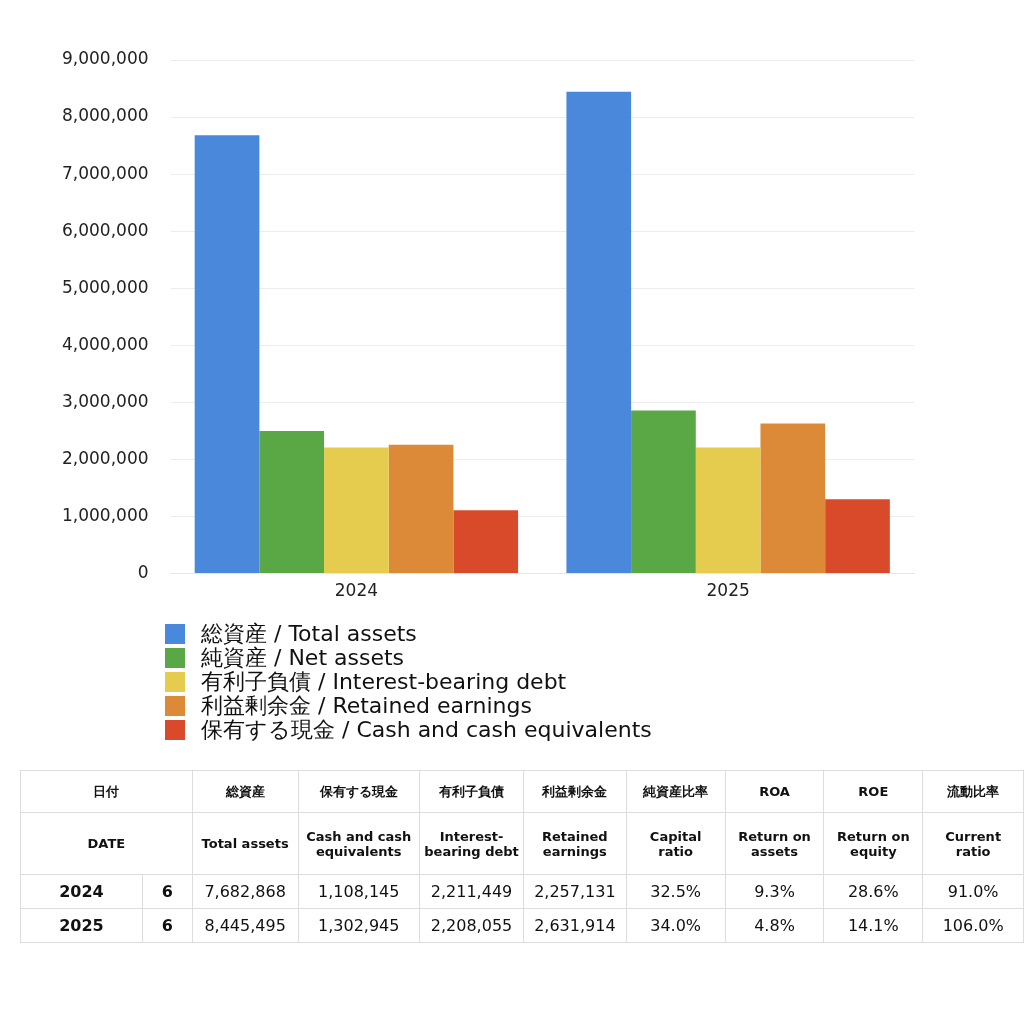 This screenshot has width=1024, height=1024. I want to click on text: 2,208,055, so click(471, 925).